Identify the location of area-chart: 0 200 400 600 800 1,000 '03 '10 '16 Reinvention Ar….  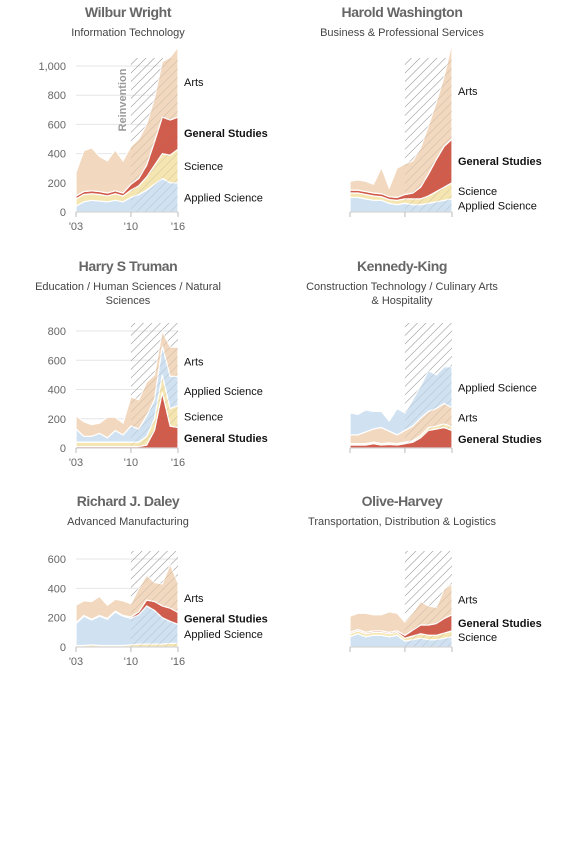
(146, 117).